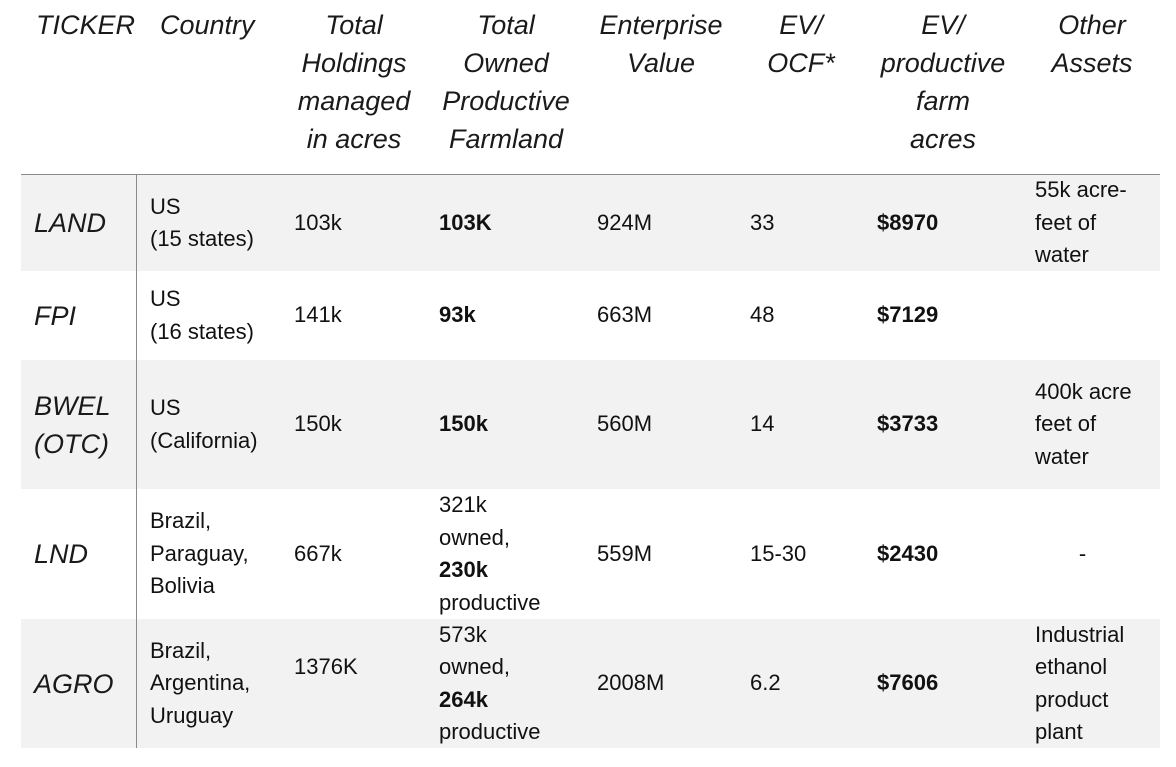  What do you see at coordinates (457, 315) in the screenshot?
I see `owned-farmland-cell: 93k` at bounding box center [457, 315].